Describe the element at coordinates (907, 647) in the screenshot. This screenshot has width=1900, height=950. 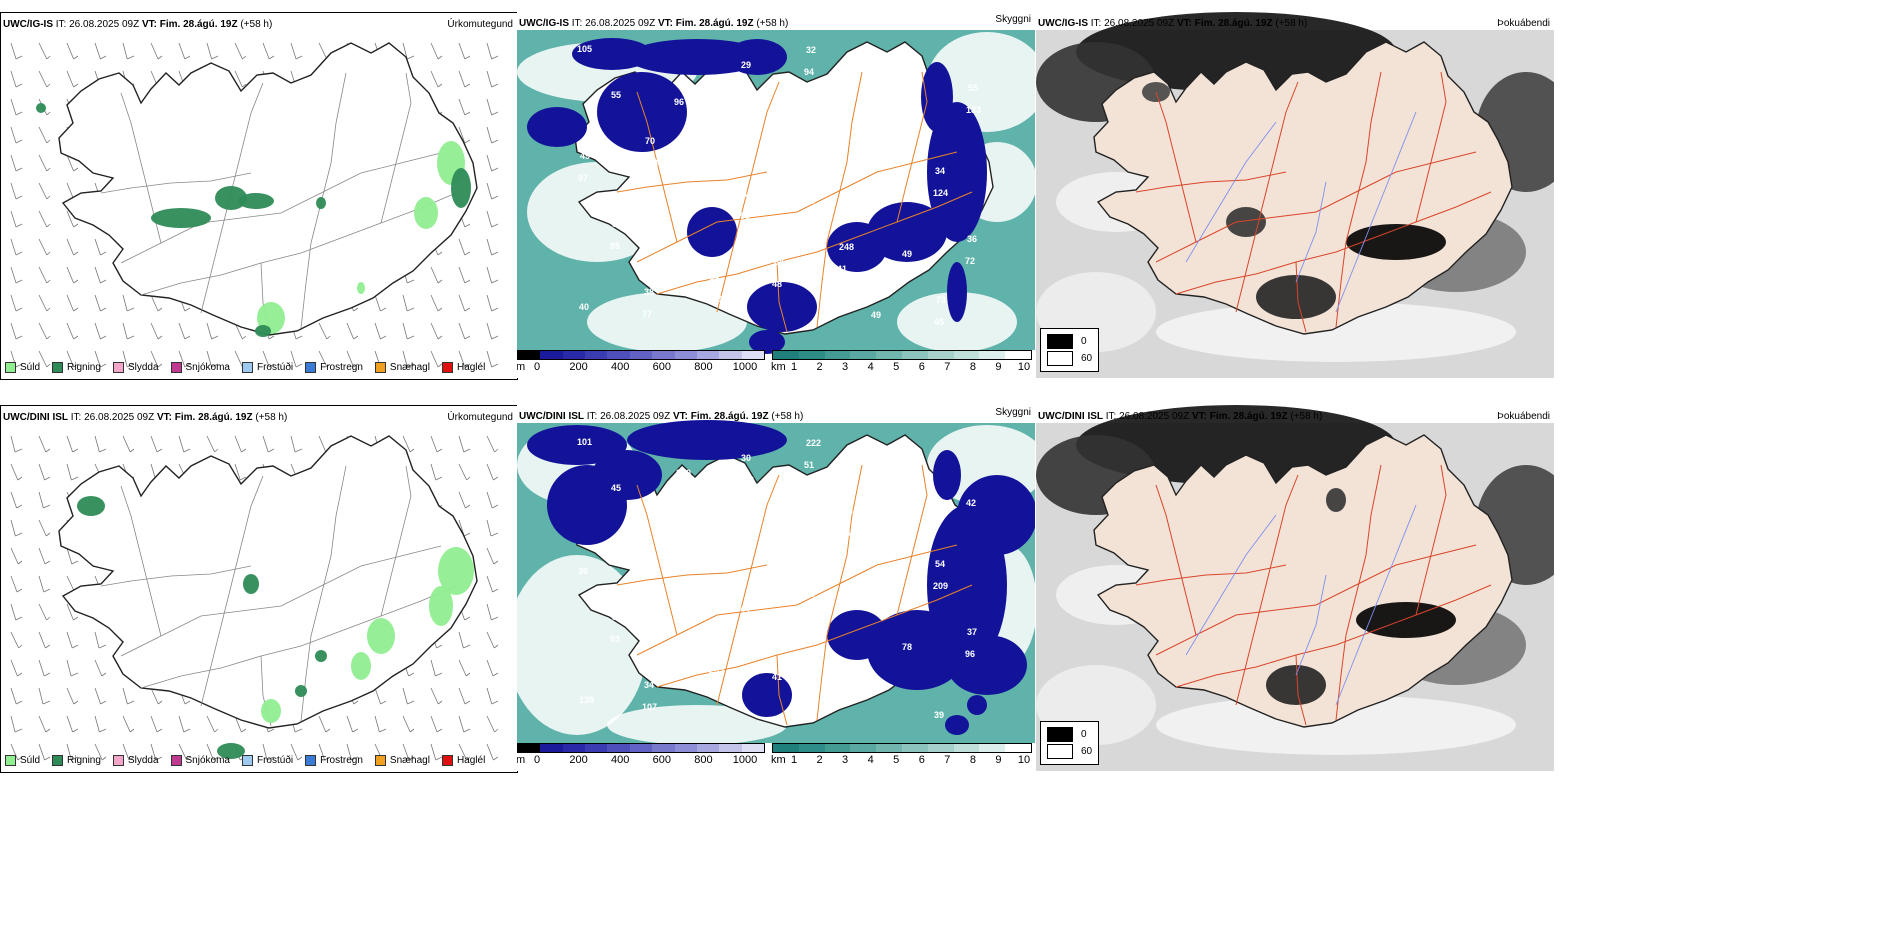
I see `cloud-base-value: 78` at that location.